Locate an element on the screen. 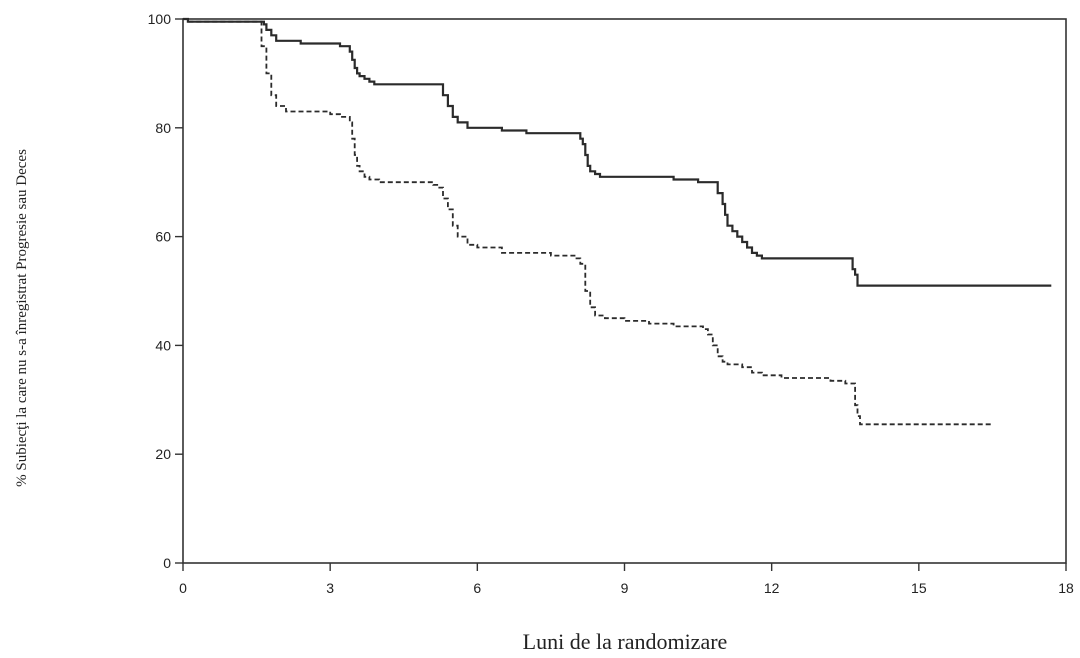 This screenshot has width=1080, height=658. x-axis-title: Luni de la randomizare is located at coordinates (625, 641).